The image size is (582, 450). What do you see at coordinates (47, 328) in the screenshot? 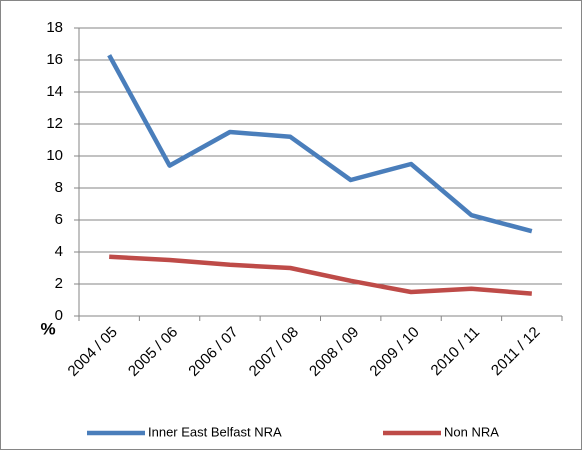
I see `y-axis-label: %` at bounding box center [47, 328].